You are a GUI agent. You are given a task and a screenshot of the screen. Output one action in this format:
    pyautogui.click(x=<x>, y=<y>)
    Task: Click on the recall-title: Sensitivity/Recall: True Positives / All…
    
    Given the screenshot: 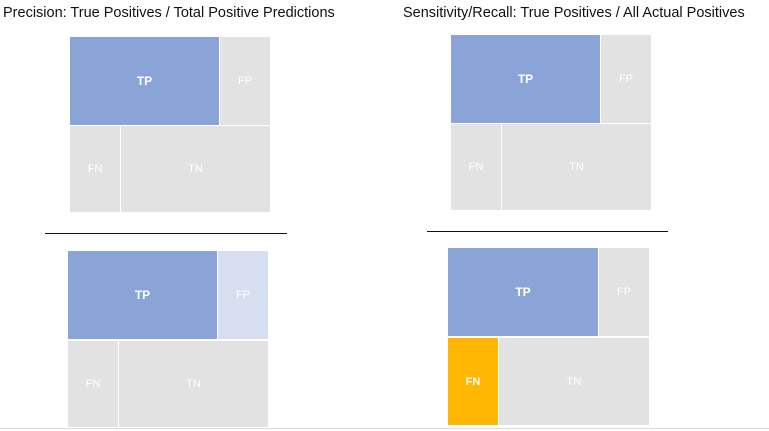 What is the action you would take?
    pyautogui.click(x=574, y=13)
    